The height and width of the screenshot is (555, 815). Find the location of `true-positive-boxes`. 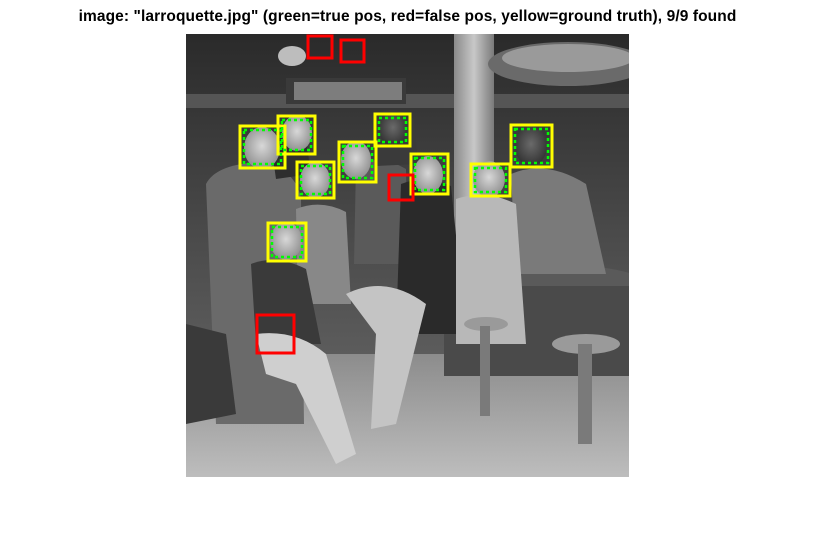

true-positive-boxes is located at coordinates (396, 187).